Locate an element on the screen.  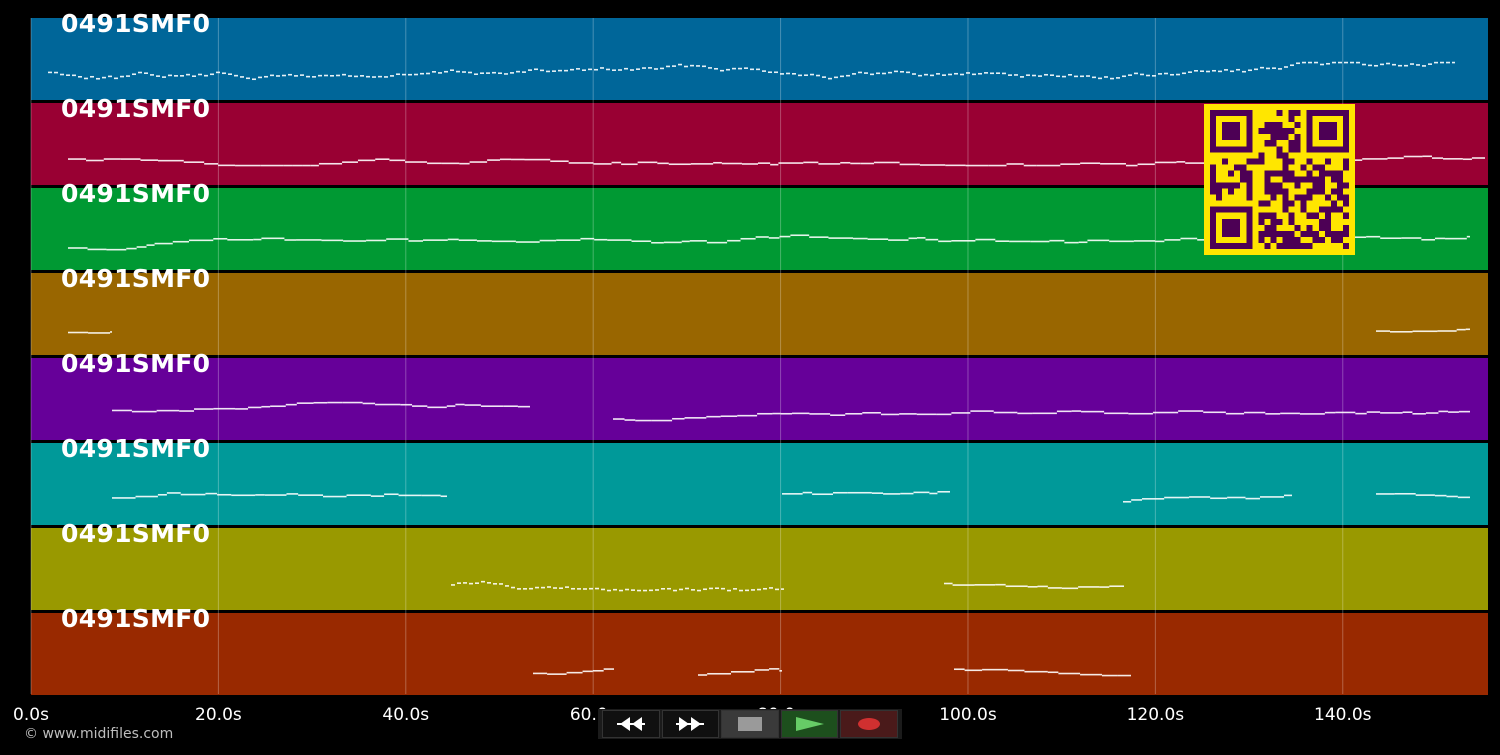
time-tick-label: 140.0s is located at coordinates (1343, 715).